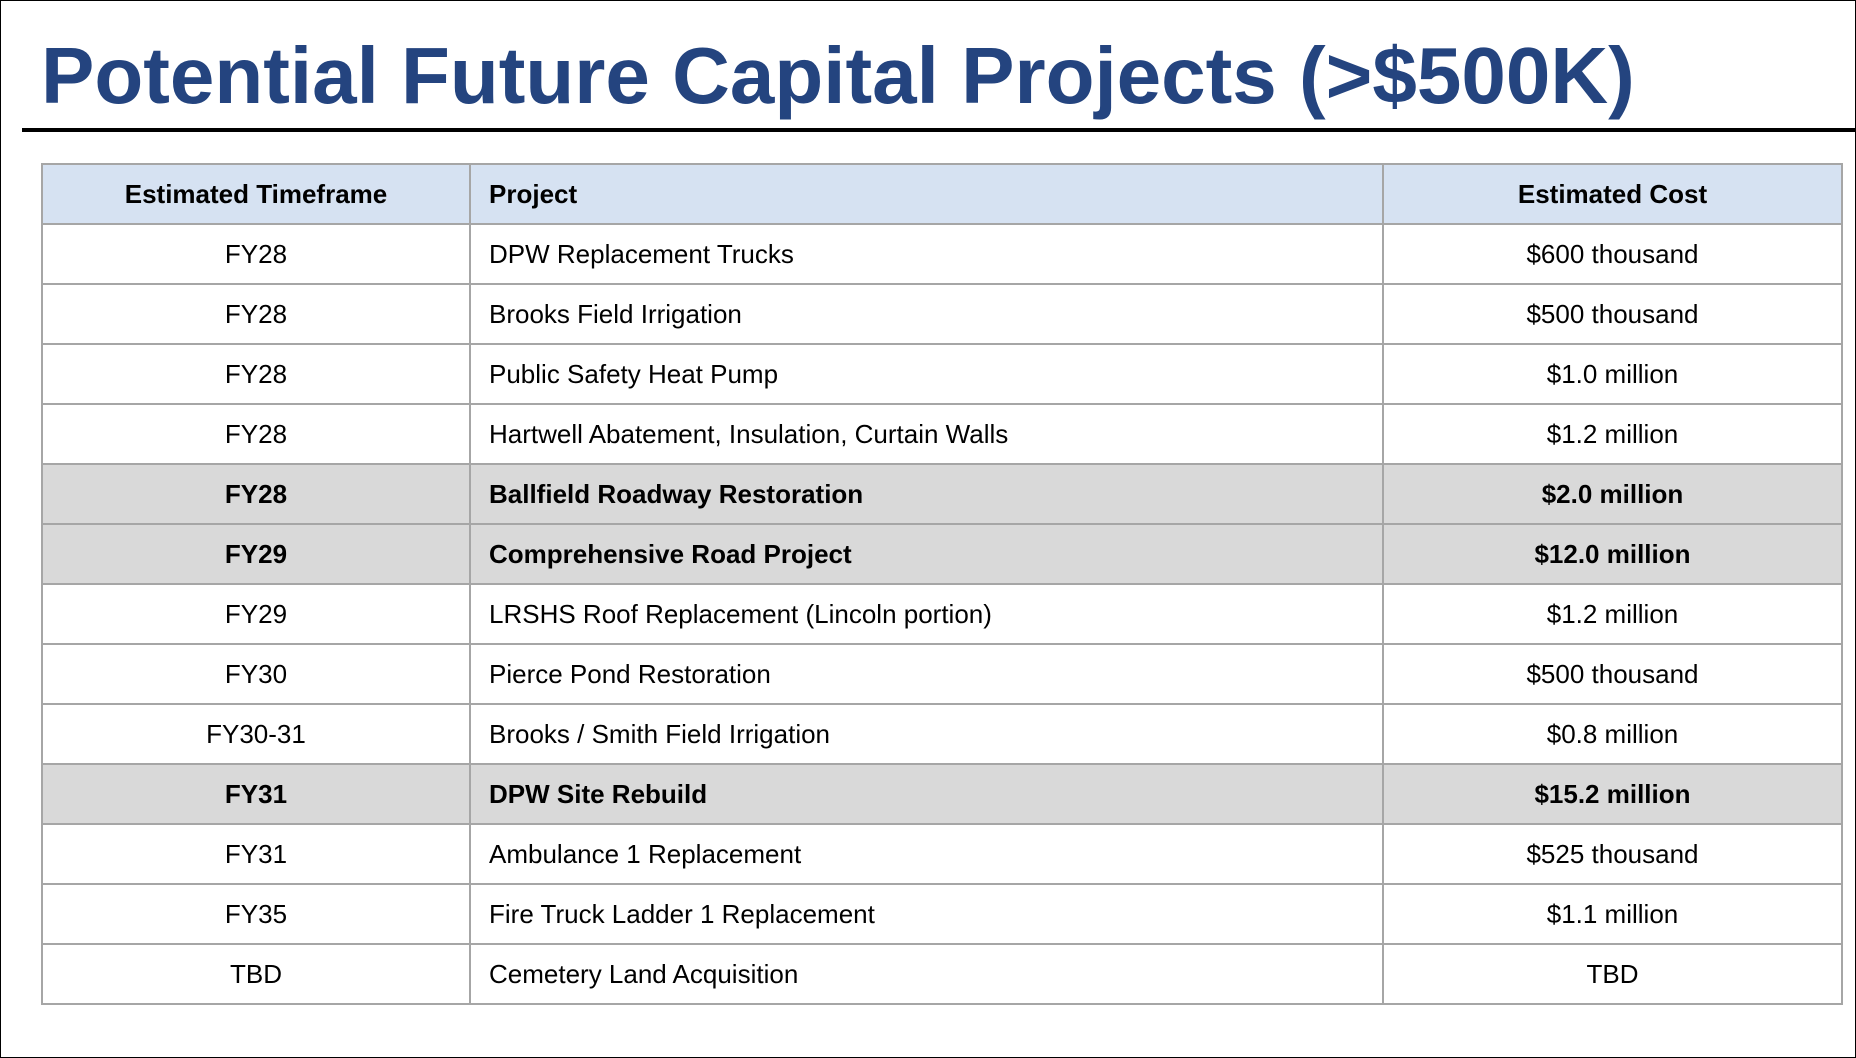 The width and height of the screenshot is (1856, 1058). Describe the element at coordinates (926, 554) in the screenshot. I see `table-cell: Comprehensive Road Project` at that location.